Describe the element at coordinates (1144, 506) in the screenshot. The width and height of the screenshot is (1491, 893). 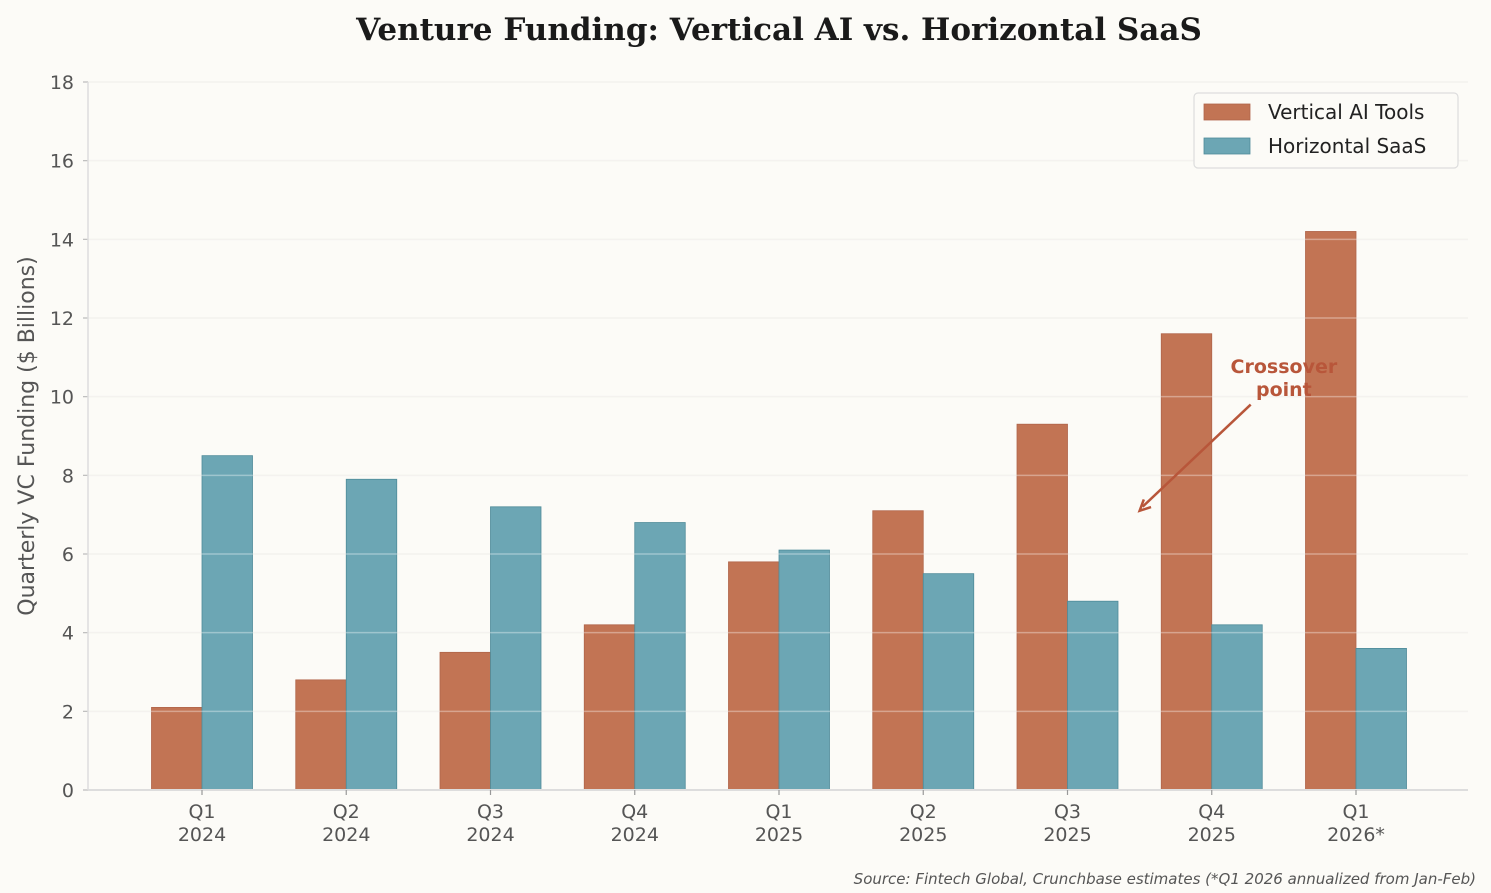
I see `annotation-arrow-head` at that location.